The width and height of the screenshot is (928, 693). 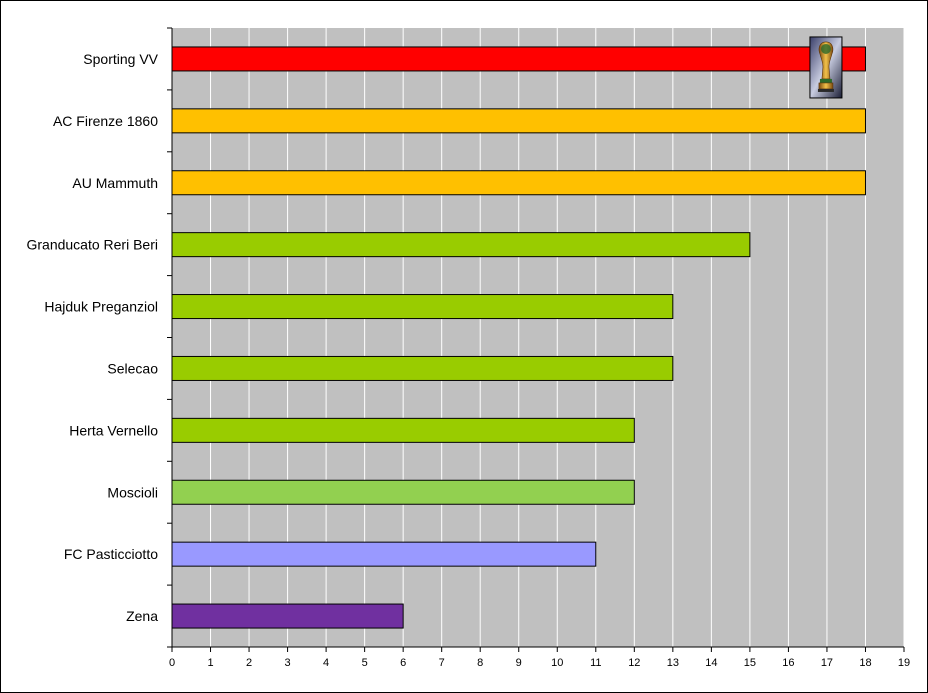 What do you see at coordinates (539, 657) in the screenshot?
I see `x-axis: 0 1 2 3 4 5 6 7 8 9 10 11 12 13 14 15 16 17 18 19` at bounding box center [539, 657].